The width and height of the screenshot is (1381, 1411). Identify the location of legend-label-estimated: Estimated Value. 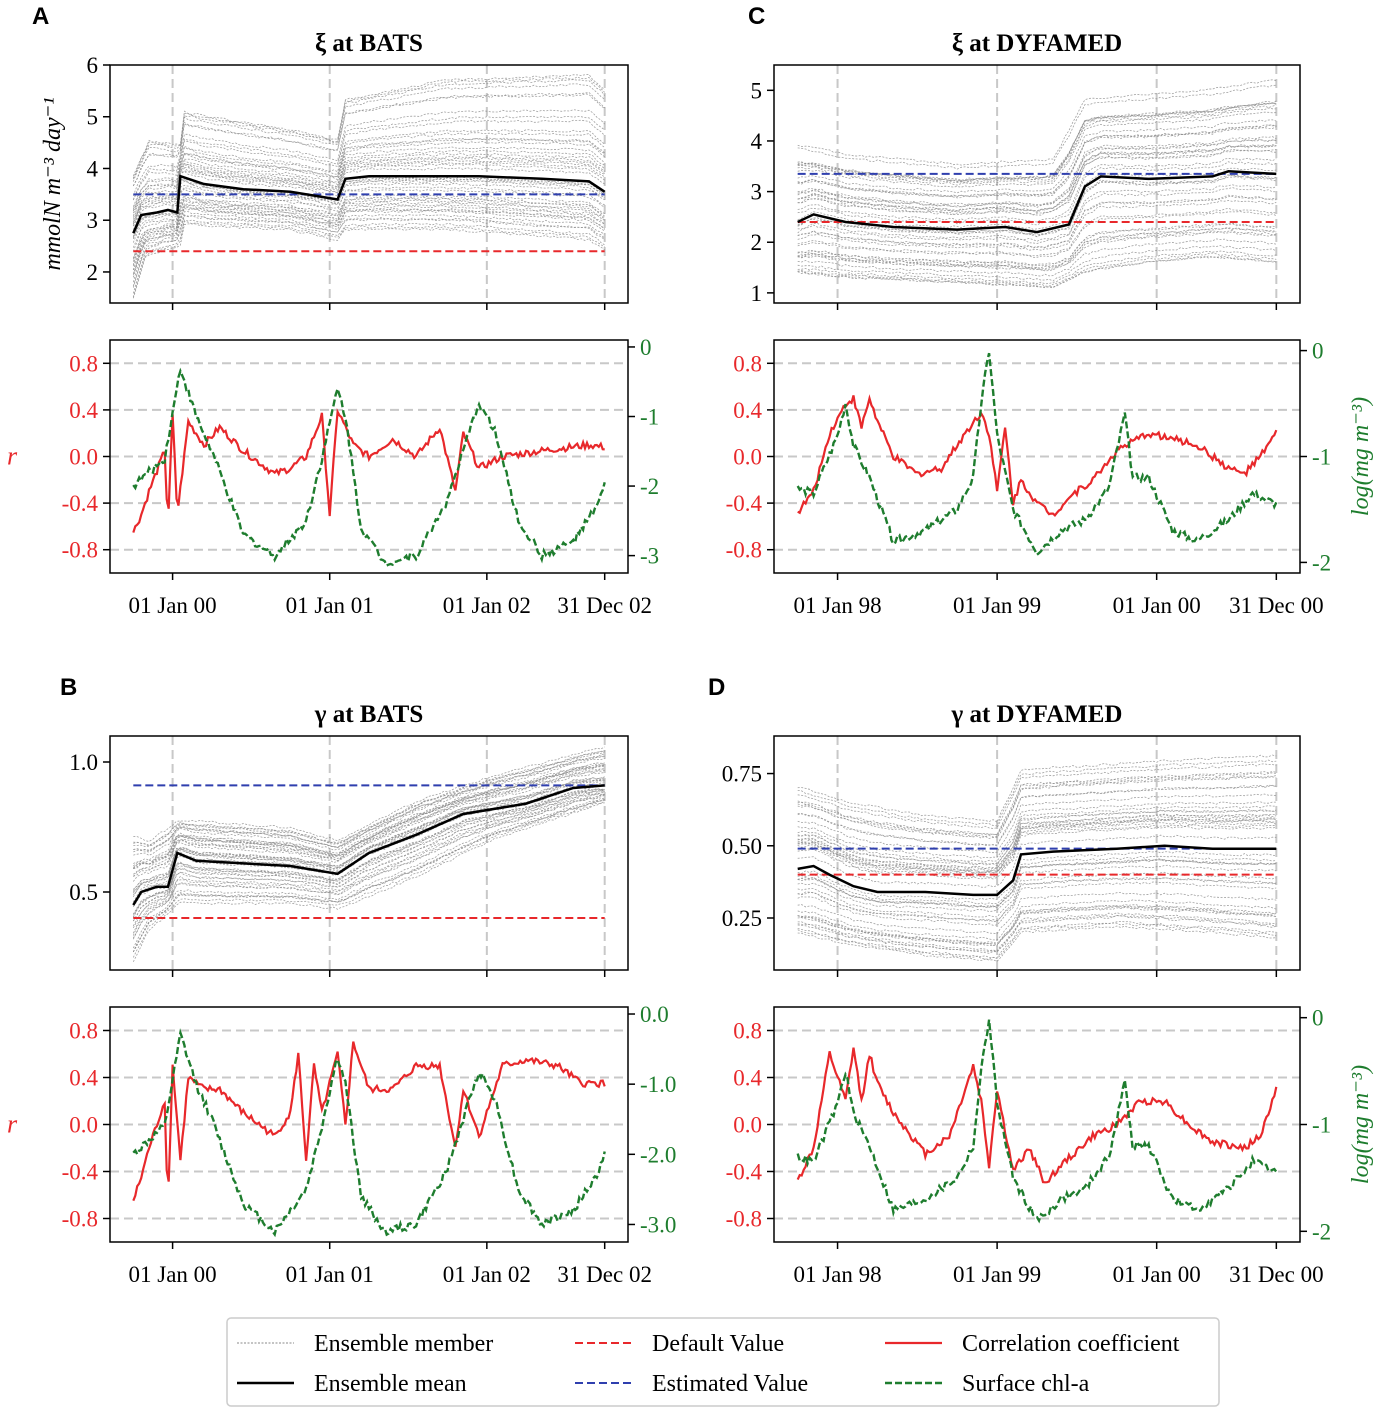
(730, 1384).